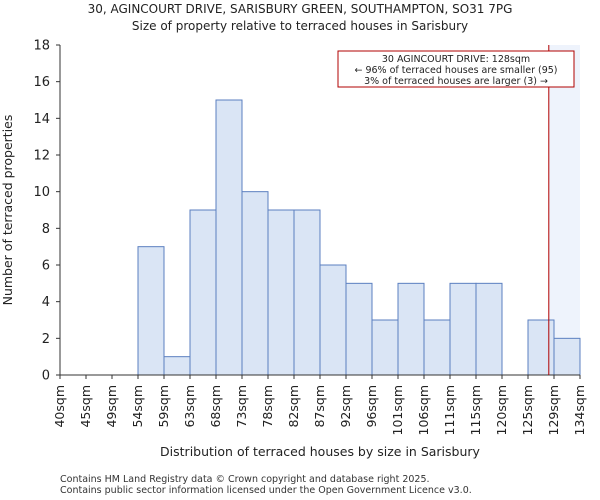 This screenshot has height=500, width=600. What do you see at coordinates (527, 410) in the screenshot?
I see `x-tick-label: 125sqm` at bounding box center [527, 410].